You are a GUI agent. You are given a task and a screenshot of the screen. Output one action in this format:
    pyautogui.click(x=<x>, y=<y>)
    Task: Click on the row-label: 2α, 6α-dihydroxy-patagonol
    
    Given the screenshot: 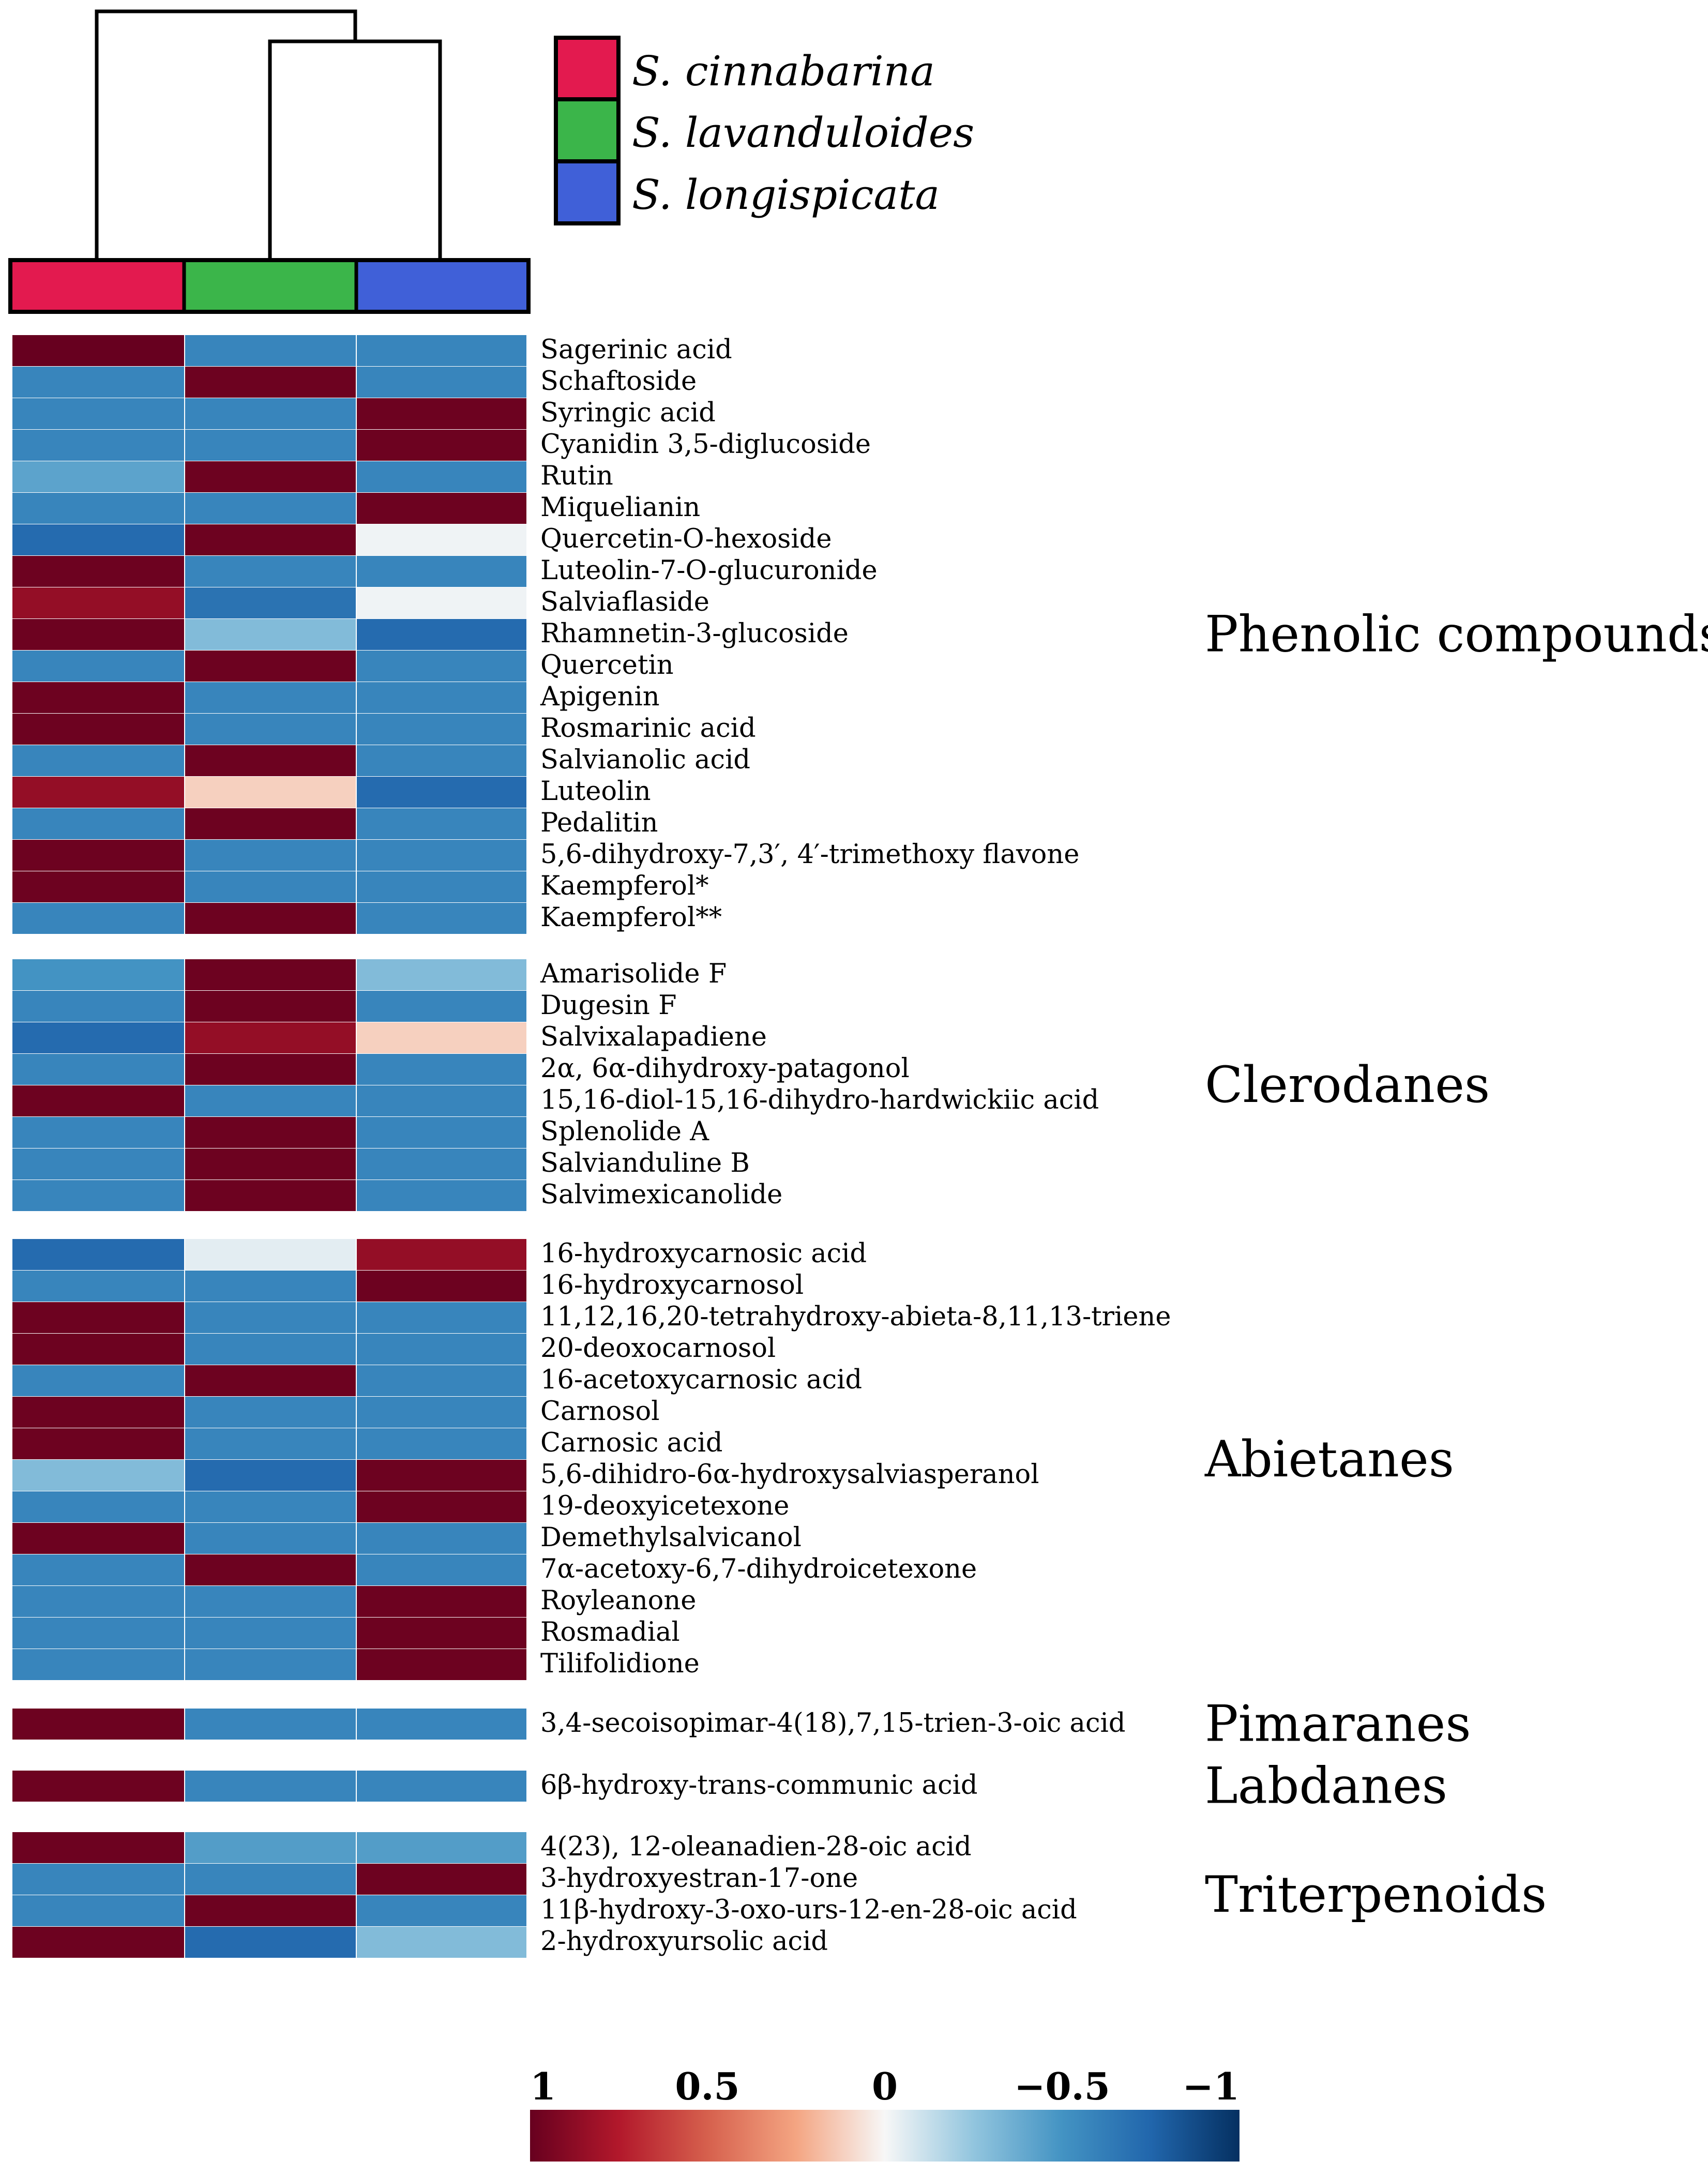 What is the action you would take?
    pyautogui.click(x=725, y=1068)
    